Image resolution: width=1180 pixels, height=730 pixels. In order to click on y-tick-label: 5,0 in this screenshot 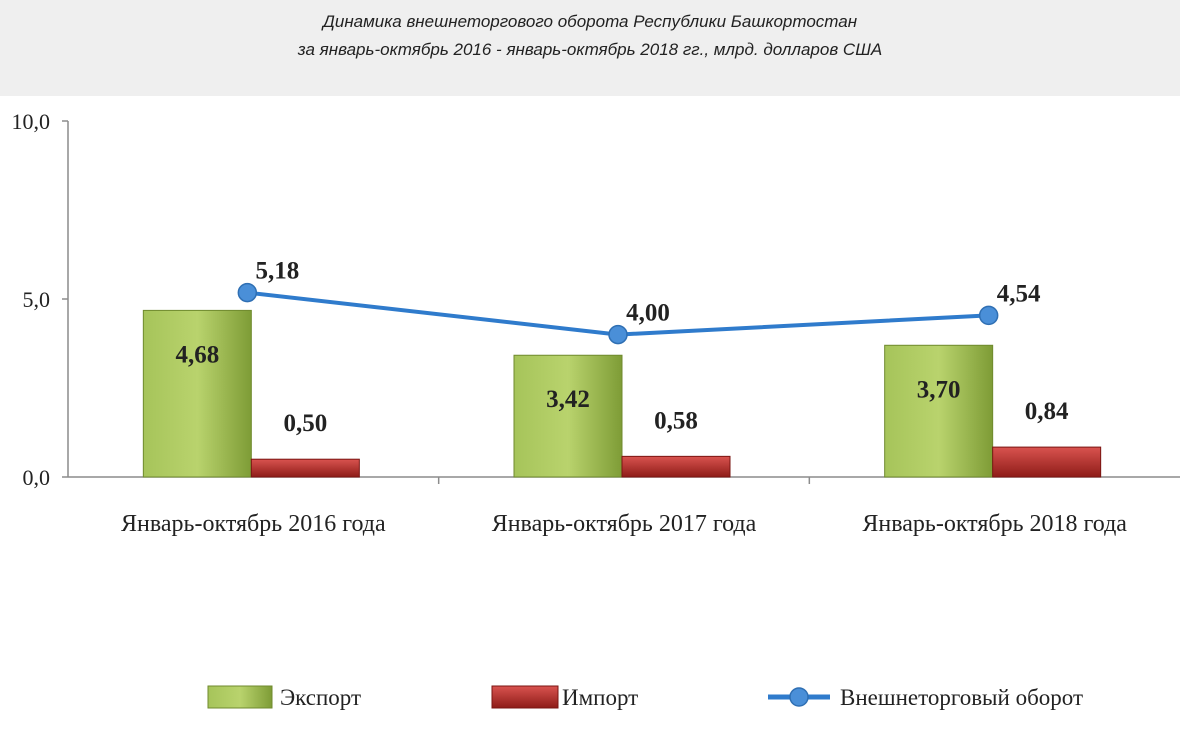, I will do `click(37, 299)`.